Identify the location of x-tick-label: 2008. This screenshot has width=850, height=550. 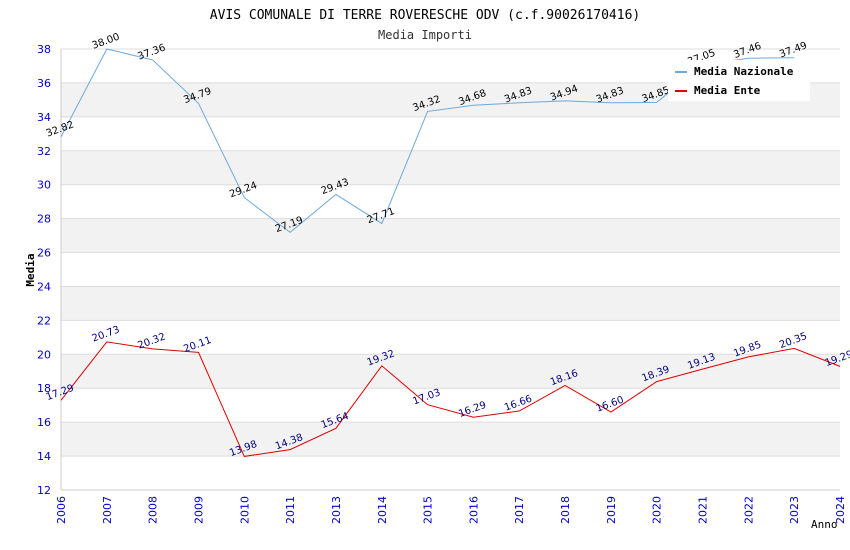
(153, 510).